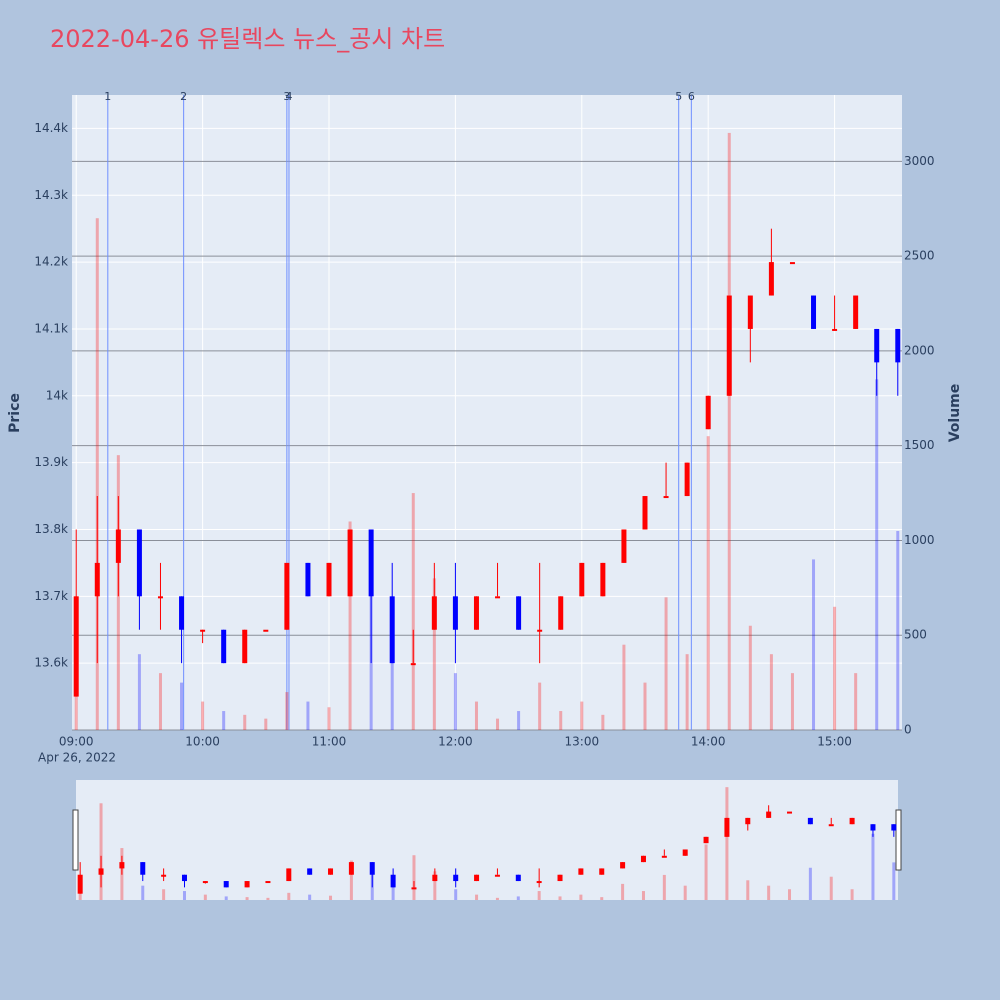  What do you see at coordinates (678, 96) in the screenshot?
I see `news-label: 5` at bounding box center [678, 96].